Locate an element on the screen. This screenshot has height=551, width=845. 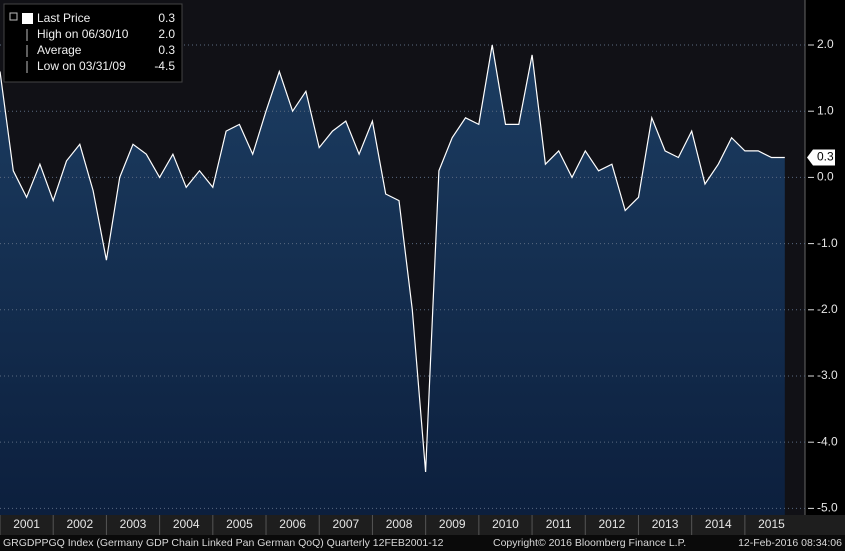
y-tick-label: 2.0 is located at coordinates (825, 44).